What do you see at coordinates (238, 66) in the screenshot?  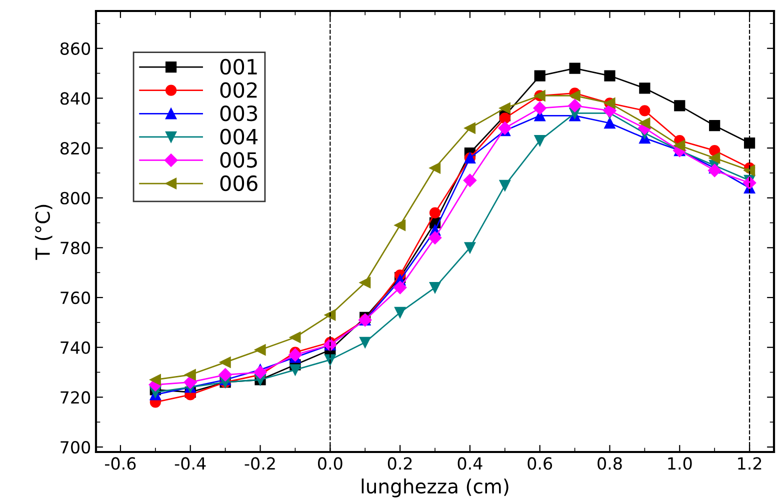 I see `legend-label: 001` at bounding box center [238, 66].